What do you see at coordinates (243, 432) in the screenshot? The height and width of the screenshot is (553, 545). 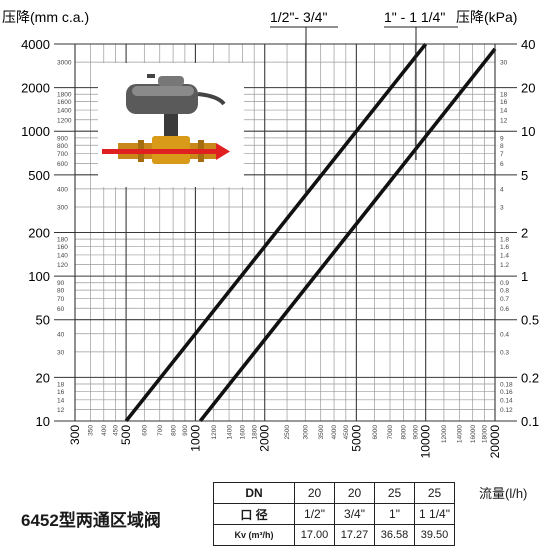 I see `x-minor-tick-label: 1600` at bounding box center [243, 432].